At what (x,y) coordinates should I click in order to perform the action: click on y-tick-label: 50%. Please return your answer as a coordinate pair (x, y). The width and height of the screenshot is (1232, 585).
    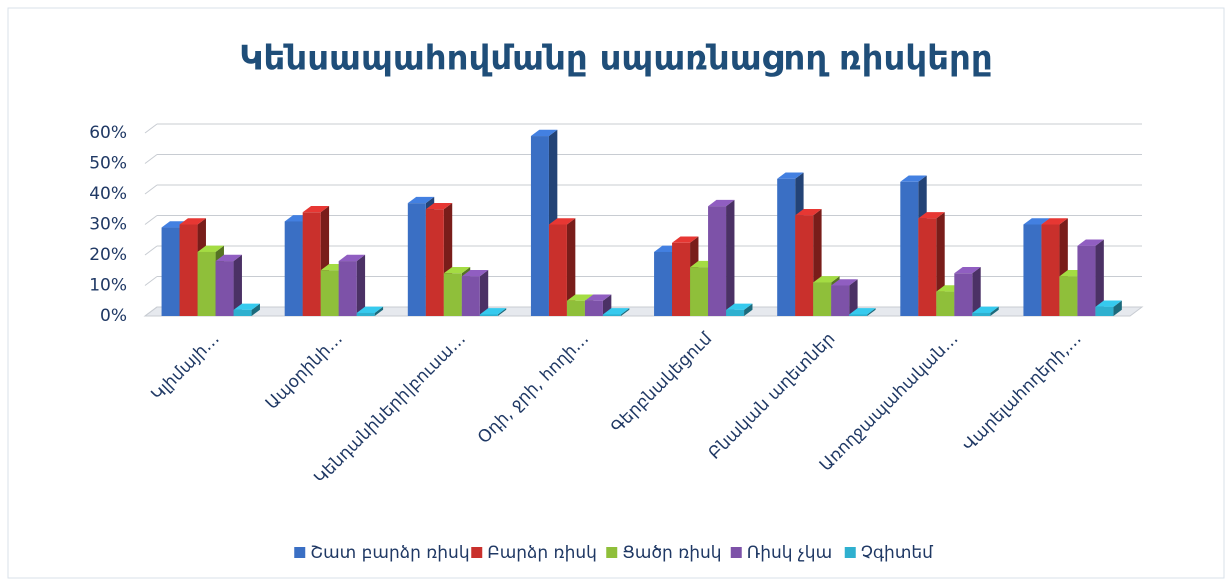
    Looking at the image, I should click on (108, 164).